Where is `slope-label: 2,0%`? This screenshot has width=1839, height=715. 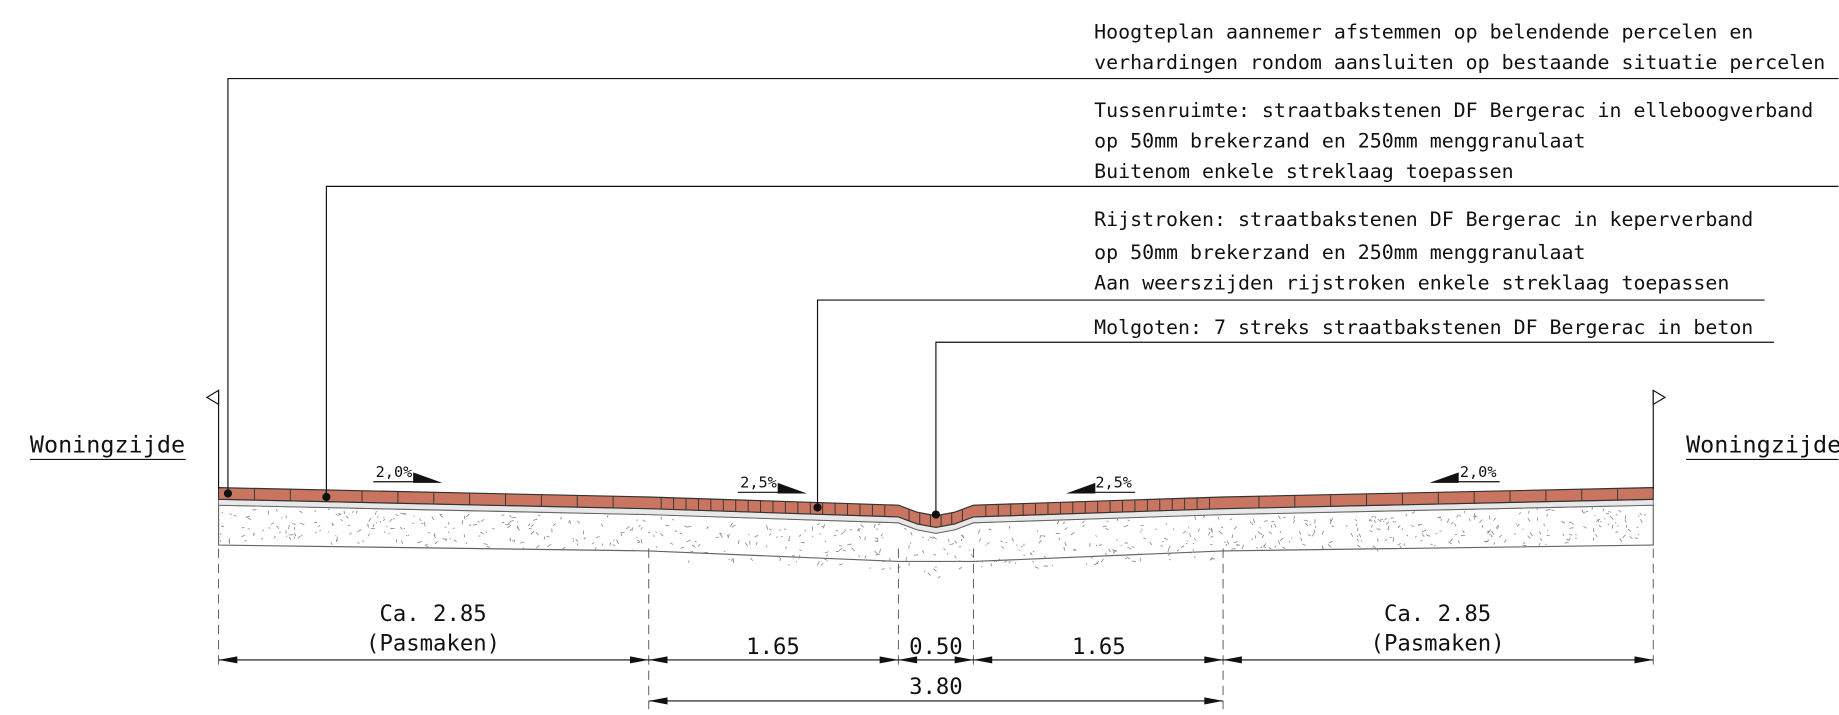
slope-label: 2,0% is located at coordinates (394, 472).